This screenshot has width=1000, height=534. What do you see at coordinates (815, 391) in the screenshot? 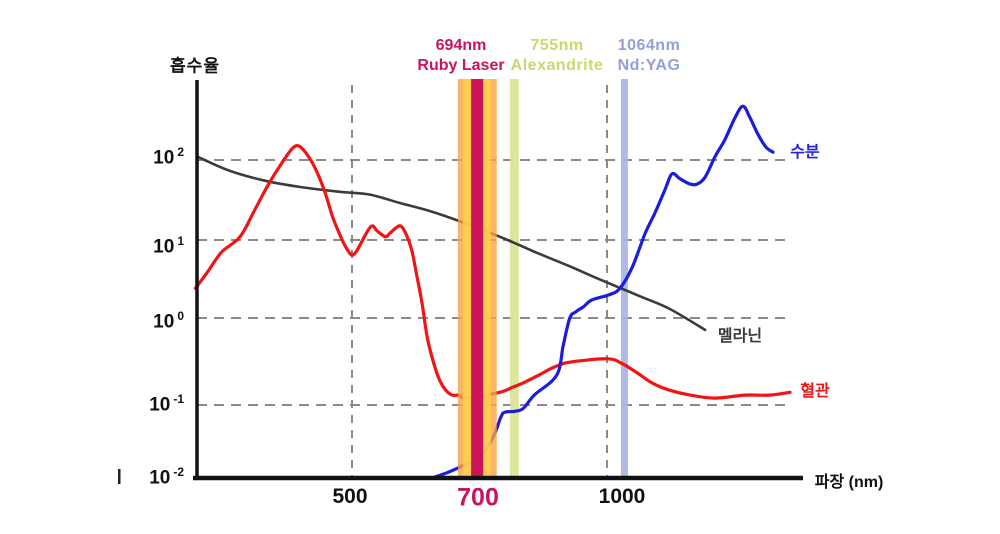
I see `blood-curve-label: 혈관` at bounding box center [815, 391].